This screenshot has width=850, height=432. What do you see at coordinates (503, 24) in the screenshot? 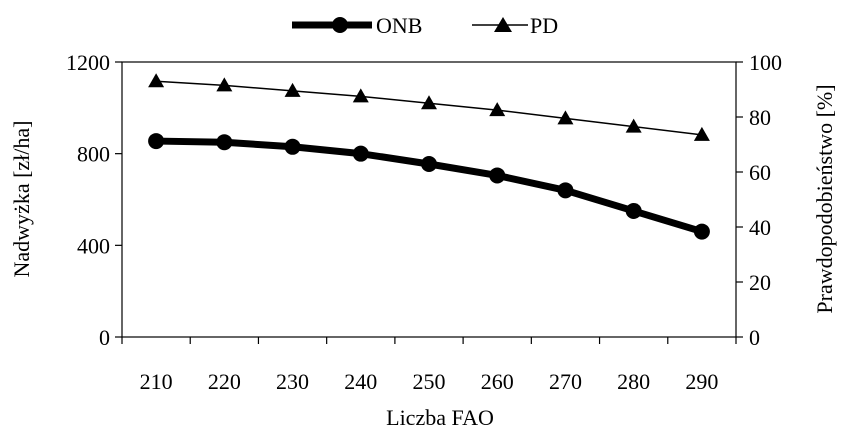
I see `legend-pd-marker` at bounding box center [503, 24].